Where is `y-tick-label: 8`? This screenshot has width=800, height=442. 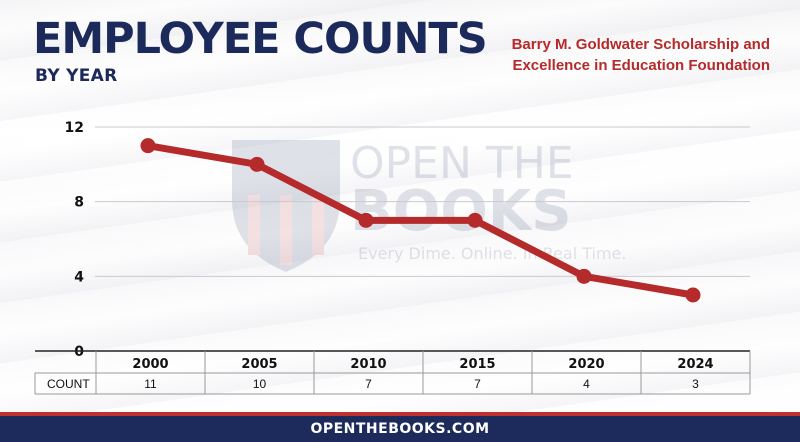
y-tick-label: 8 is located at coordinates (79, 203).